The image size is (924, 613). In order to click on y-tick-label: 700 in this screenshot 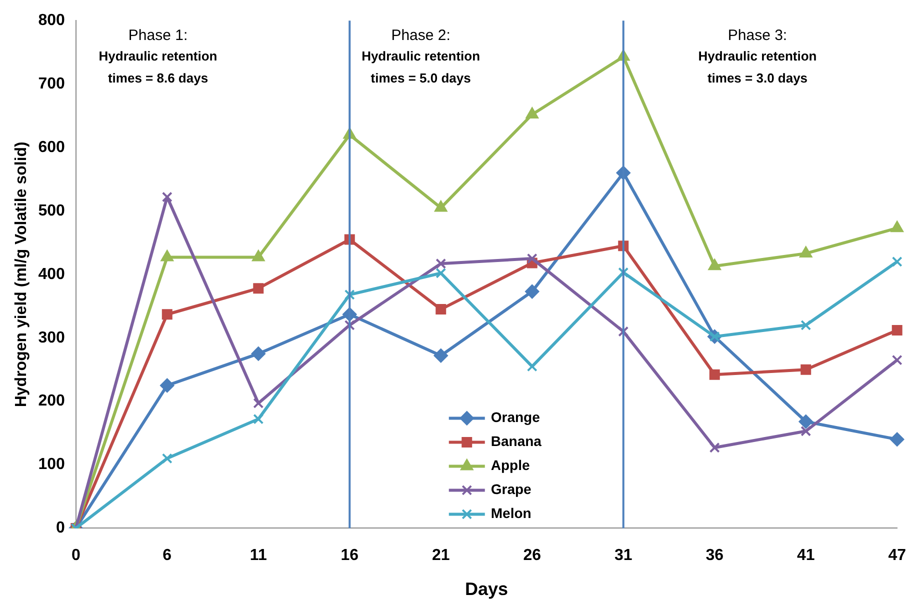, I will do `click(51, 83)`.